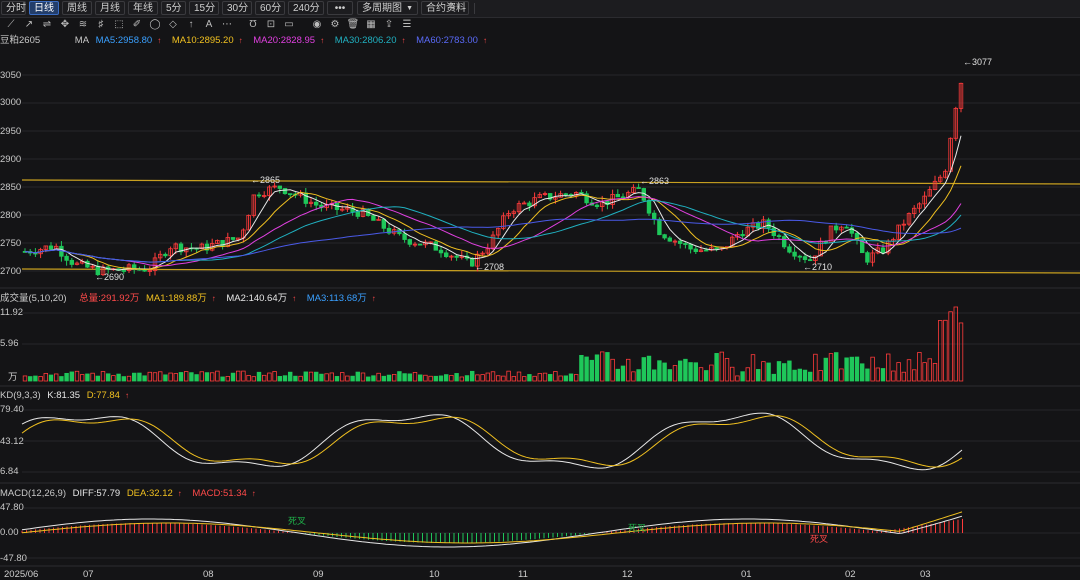 Image resolution: width=1080 pixels, height=580 pixels. What do you see at coordinates (289, 24) in the screenshot?
I see `ruler-icon: ▭` at bounding box center [289, 24].